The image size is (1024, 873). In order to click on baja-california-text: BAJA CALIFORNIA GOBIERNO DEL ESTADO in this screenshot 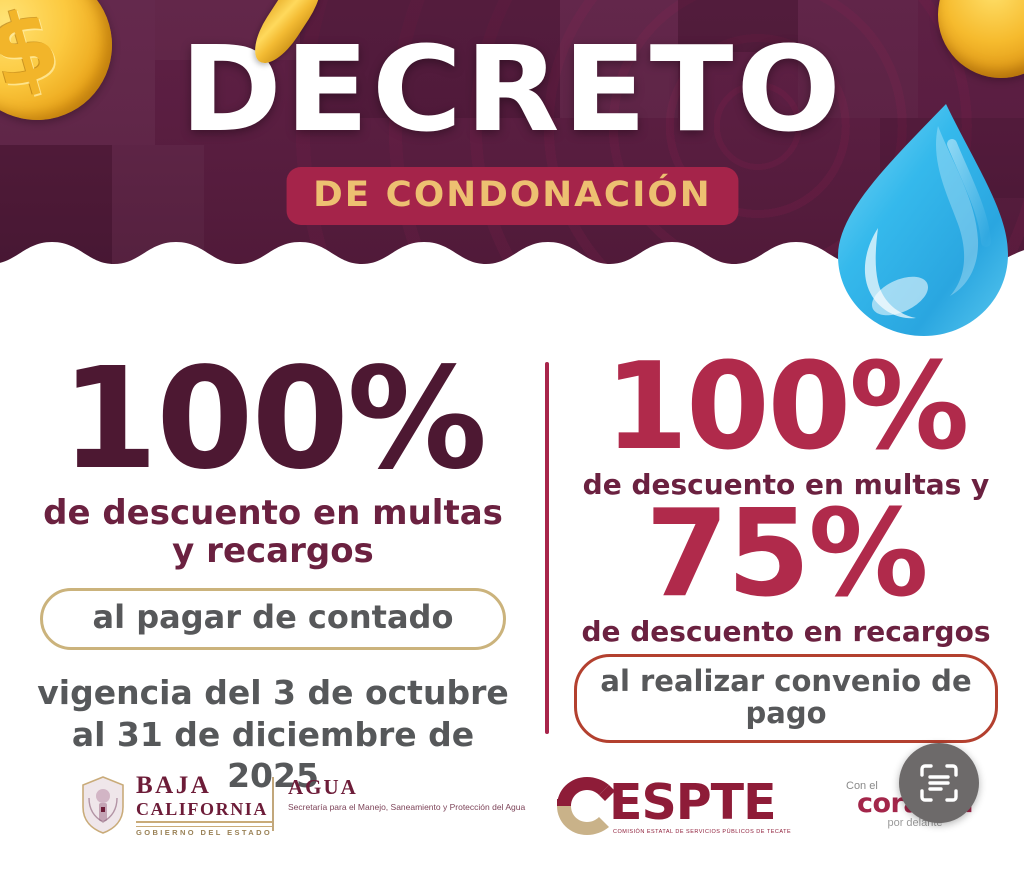, I will do `click(204, 804)`.